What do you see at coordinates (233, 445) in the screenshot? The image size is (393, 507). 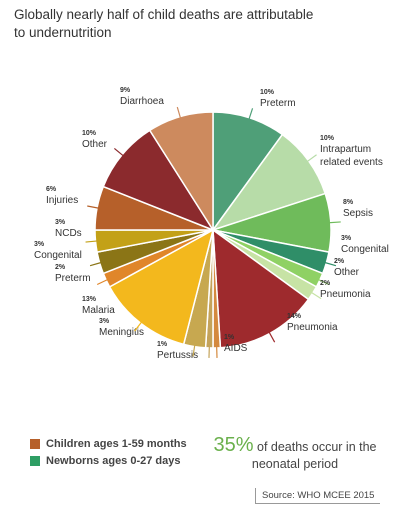 I see `neonatal-percent: 35%` at bounding box center [233, 445].